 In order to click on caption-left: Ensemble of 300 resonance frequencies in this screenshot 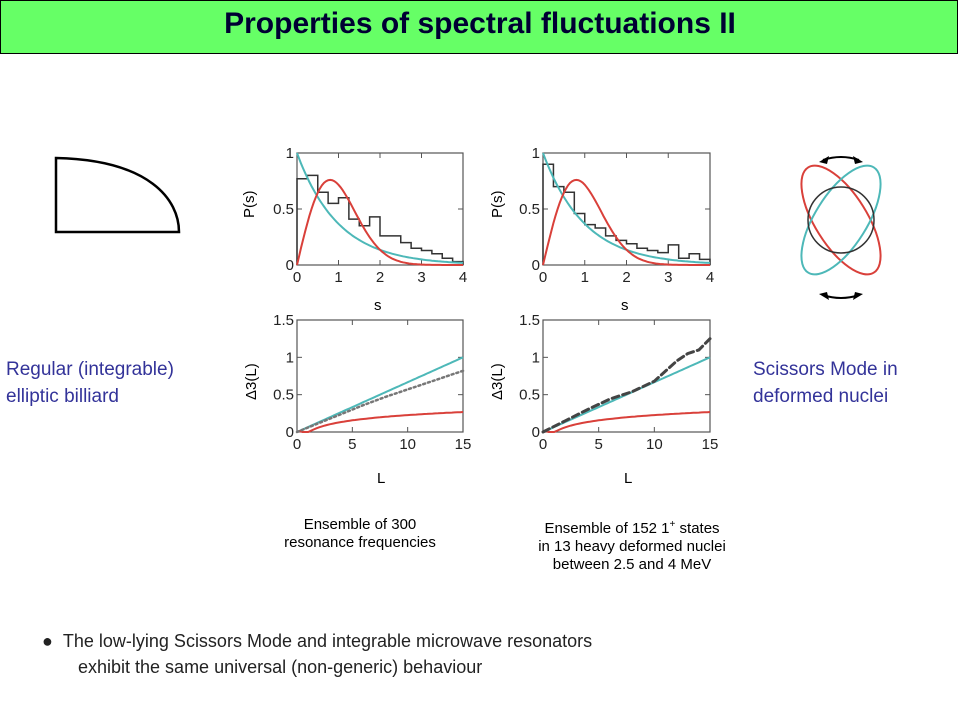, I will do `click(360, 534)`.